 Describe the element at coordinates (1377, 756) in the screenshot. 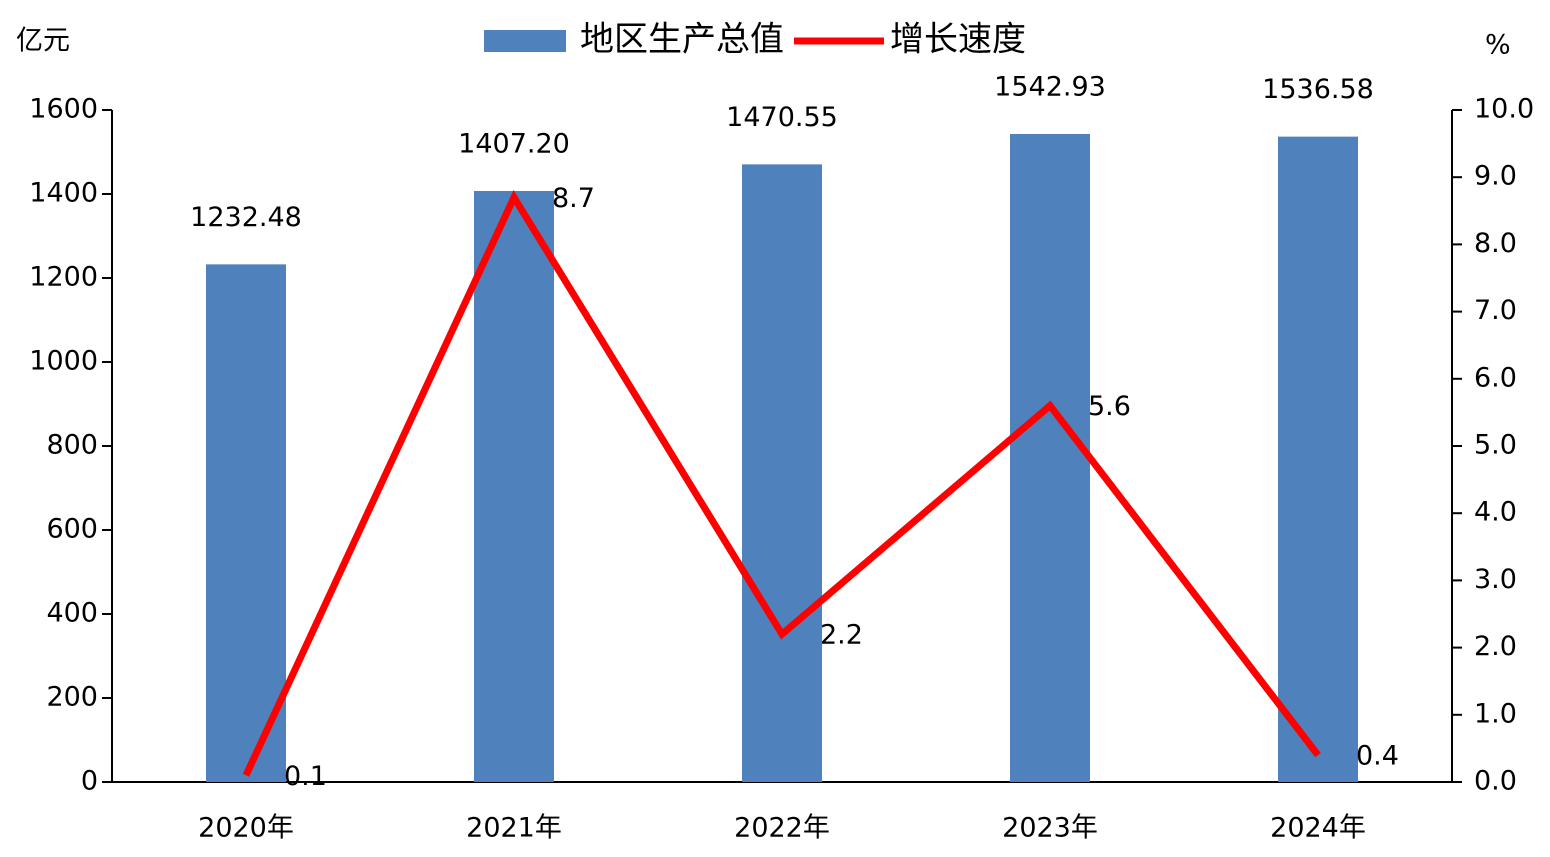

I see `line-value-label: 0.4` at that location.